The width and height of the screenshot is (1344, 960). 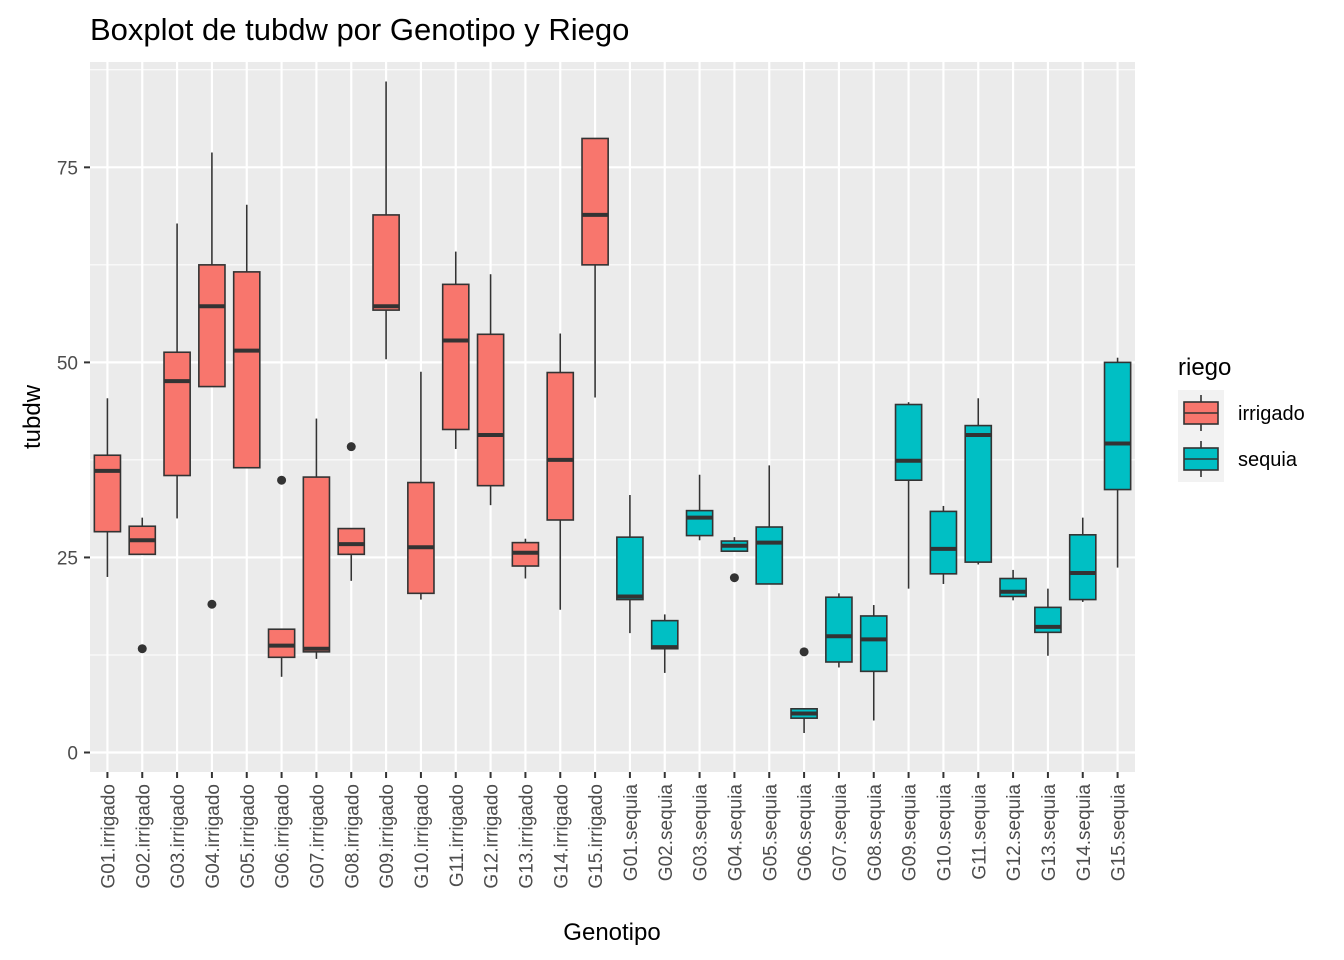 I want to click on box-G15.sequia, so click(x=1117, y=462).